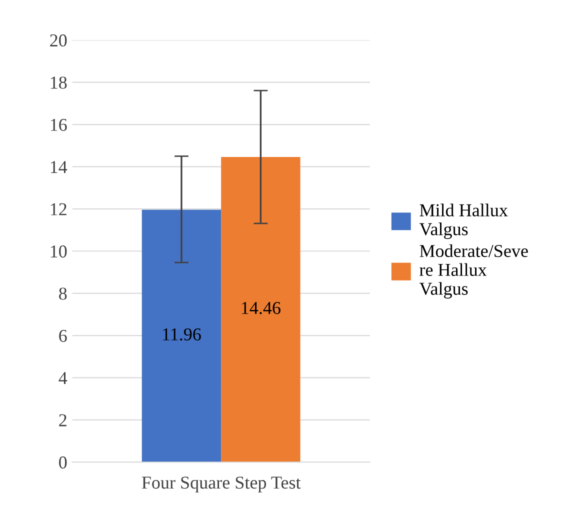  I want to click on y-tick-label: 16, so click(58, 124).